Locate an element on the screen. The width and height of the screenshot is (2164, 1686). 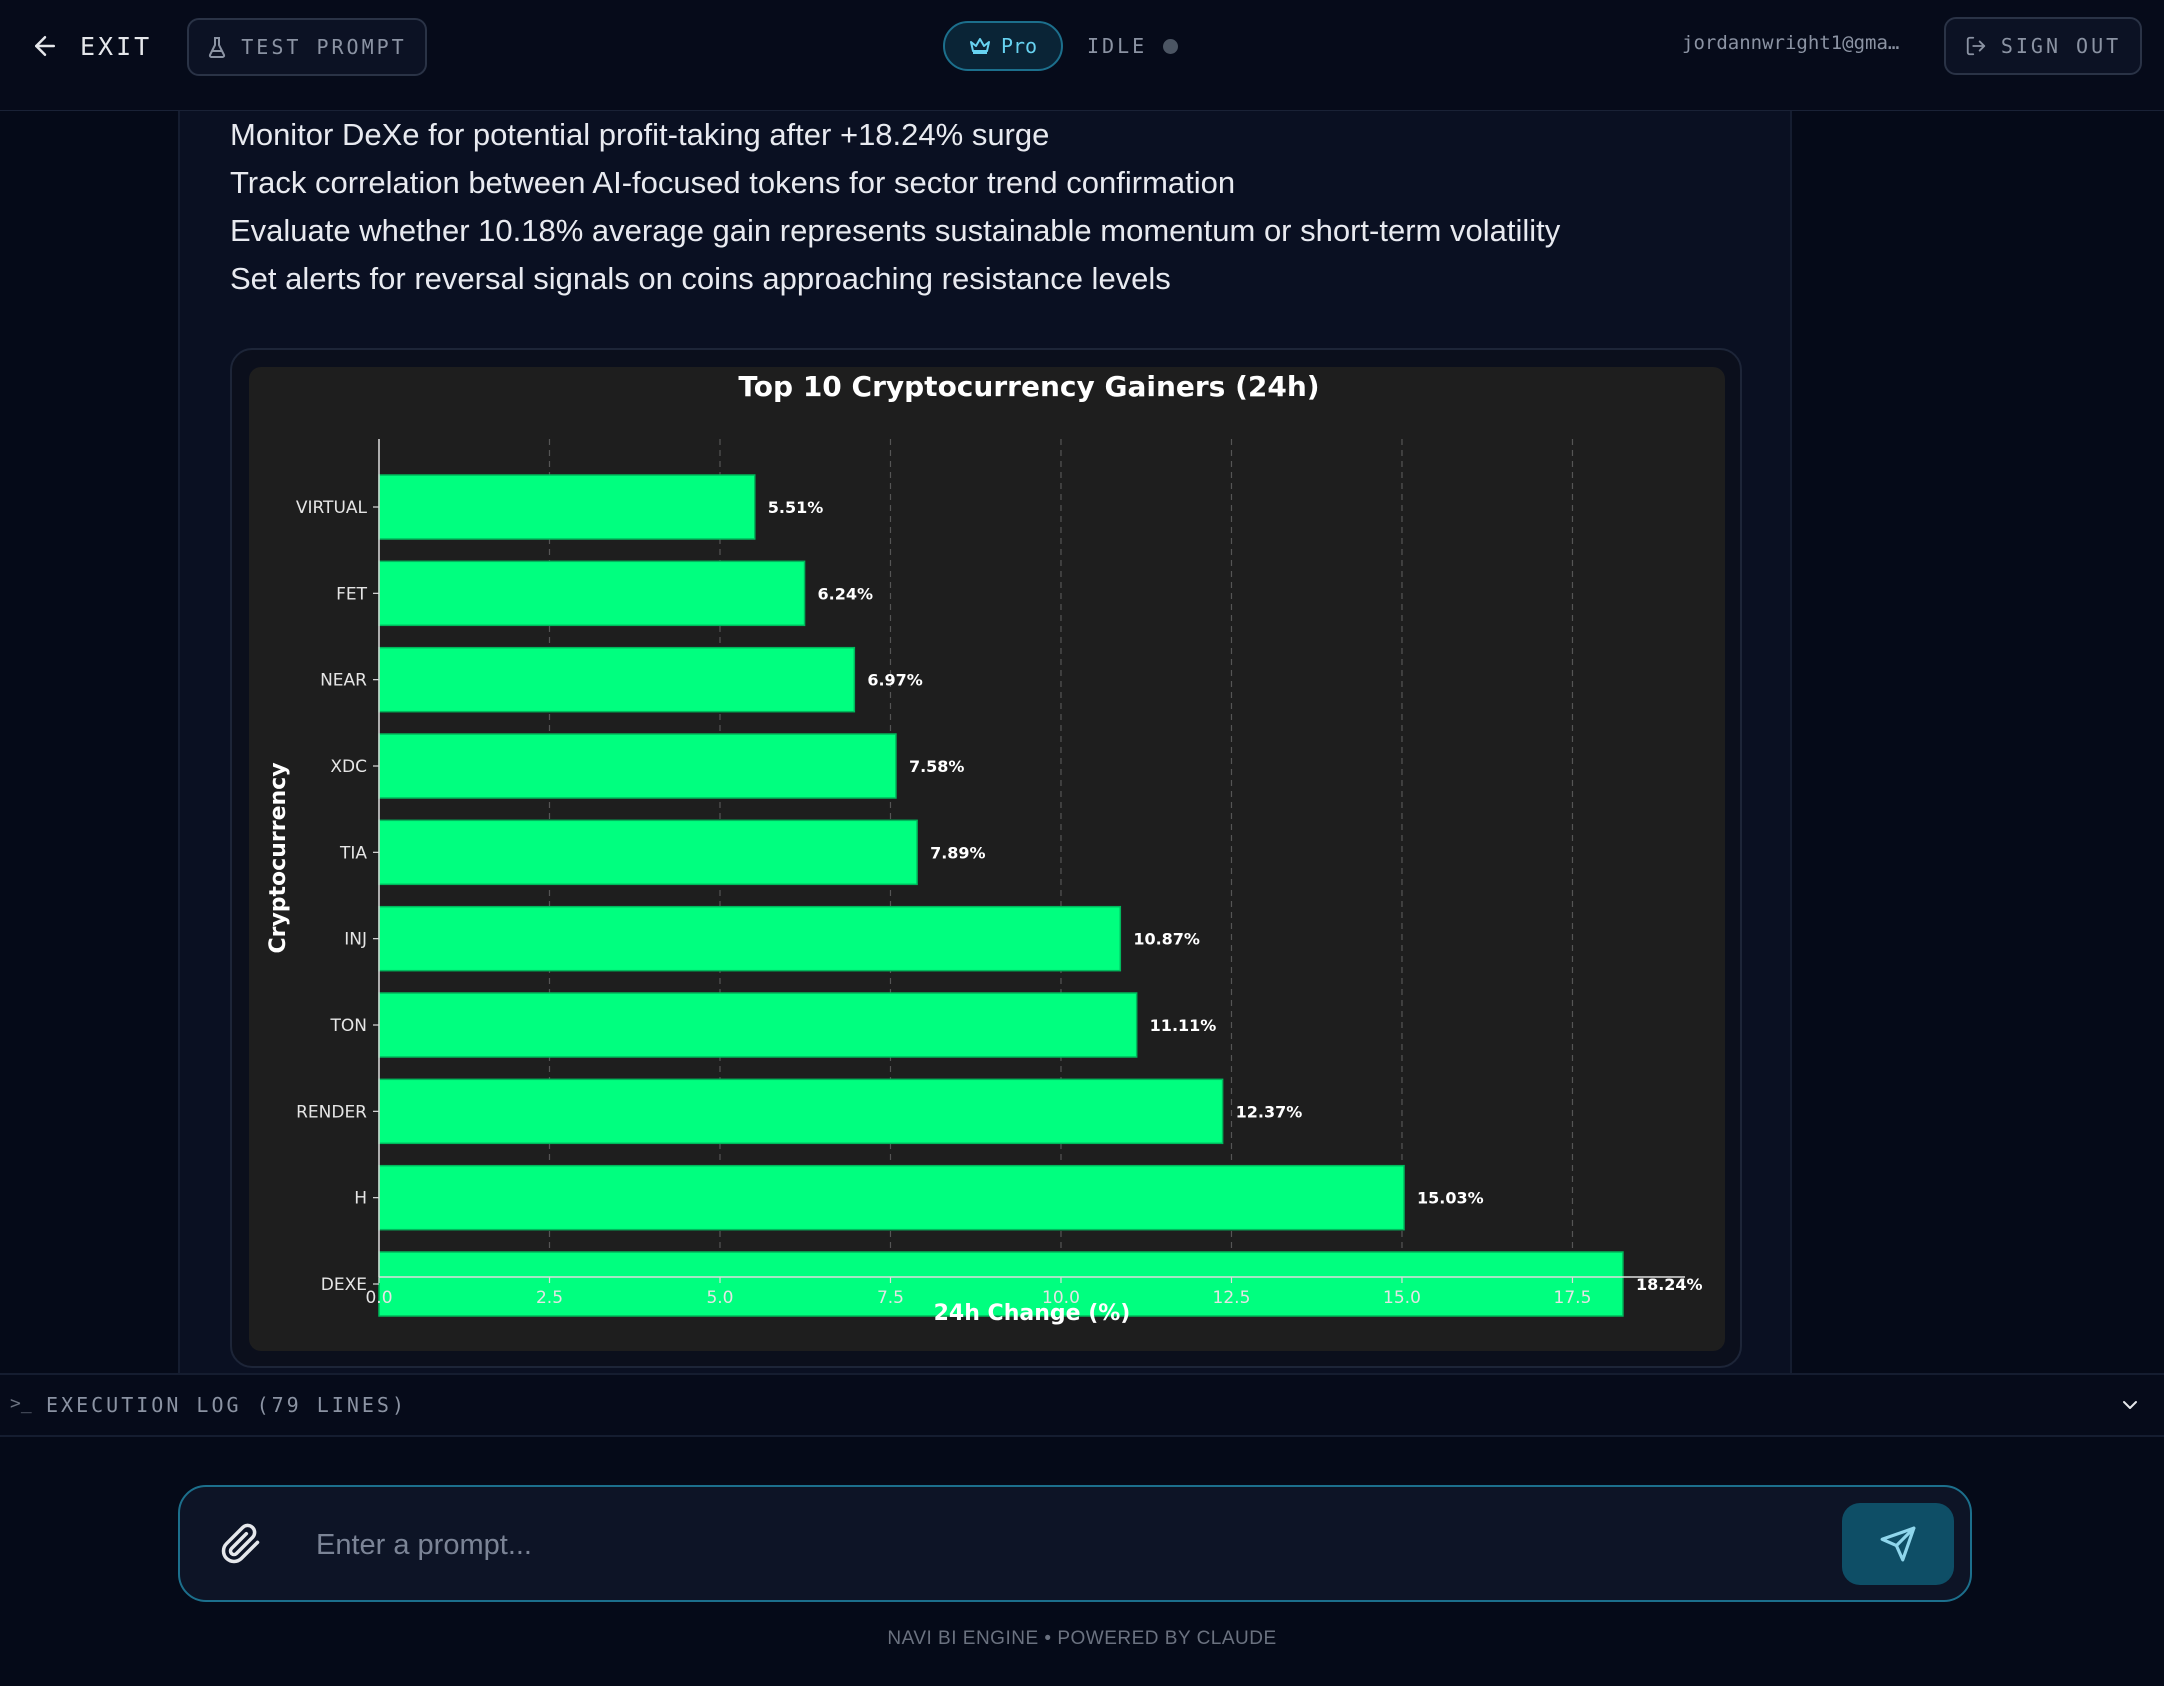
x-tick-label: 15.0 is located at coordinates (1402, 1298).